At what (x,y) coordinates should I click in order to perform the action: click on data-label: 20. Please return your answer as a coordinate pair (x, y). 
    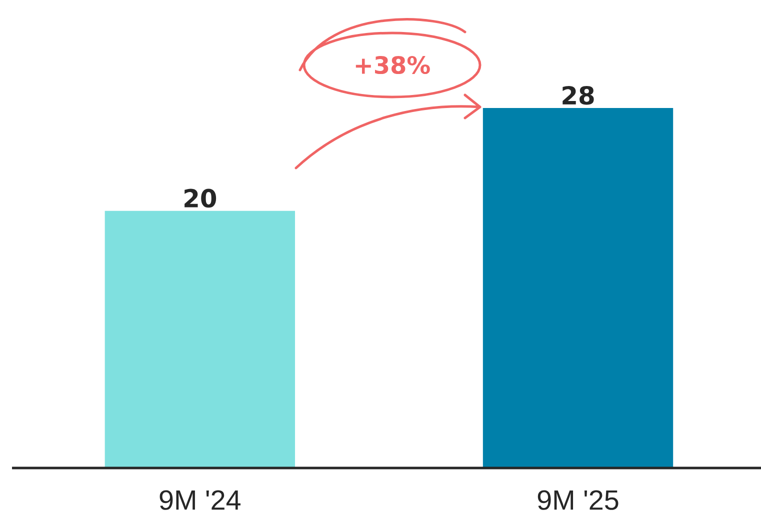
    Looking at the image, I should click on (200, 198).